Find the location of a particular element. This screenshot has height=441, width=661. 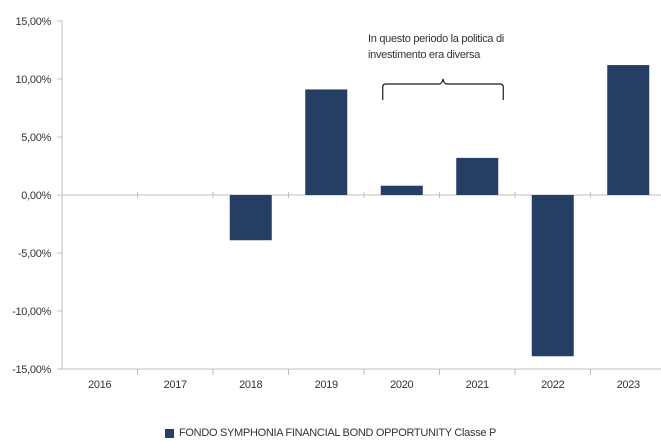

y-tick-label: -10,00% is located at coordinates (31, 312).